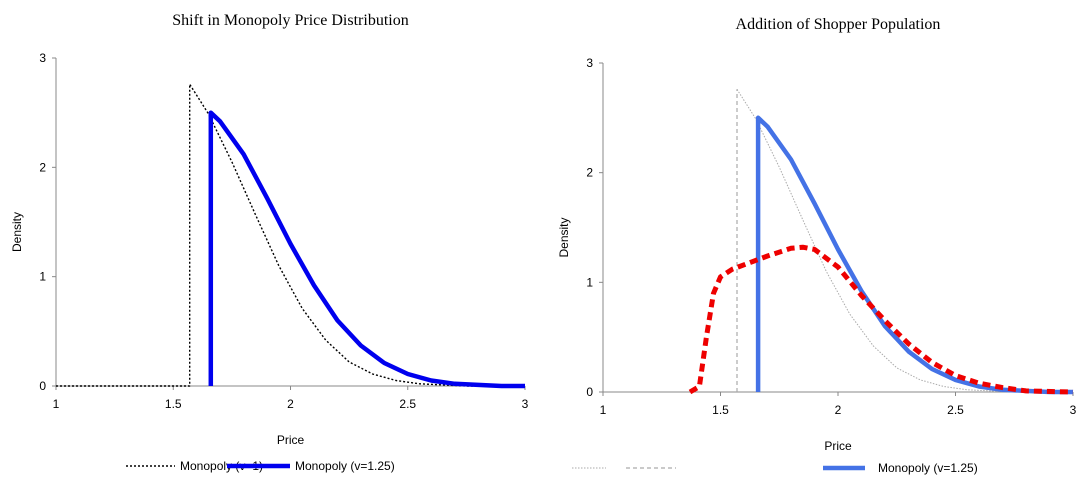 This screenshot has height=480, width=1078. I want to click on legend-label: Monopoly (v=1), so click(221, 466).